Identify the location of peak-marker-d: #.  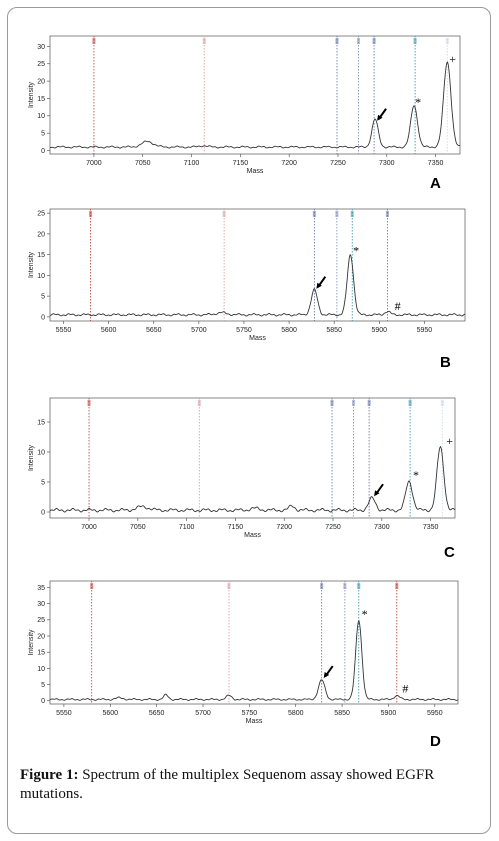
(405, 688).